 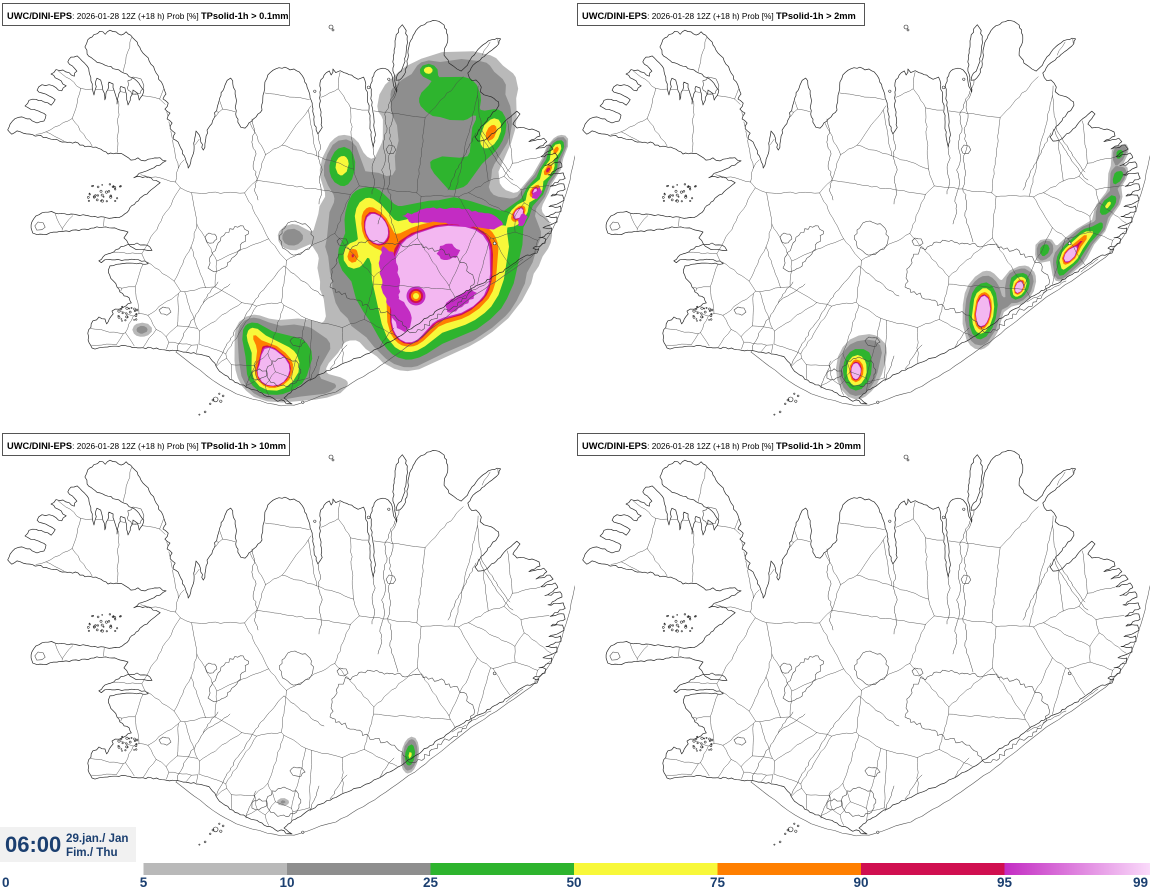 What do you see at coordinates (92, 852) in the screenshot?
I see `svg-text: Fim./ Thu` at bounding box center [92, 852].